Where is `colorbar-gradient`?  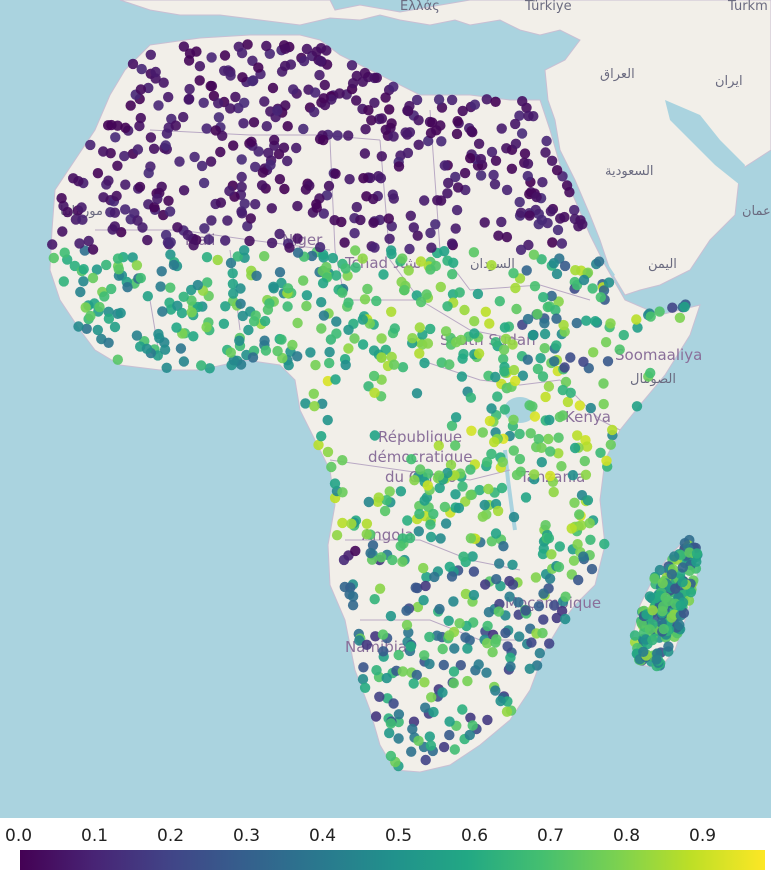
colorbar-gradient is located at coordinates (392, 860).